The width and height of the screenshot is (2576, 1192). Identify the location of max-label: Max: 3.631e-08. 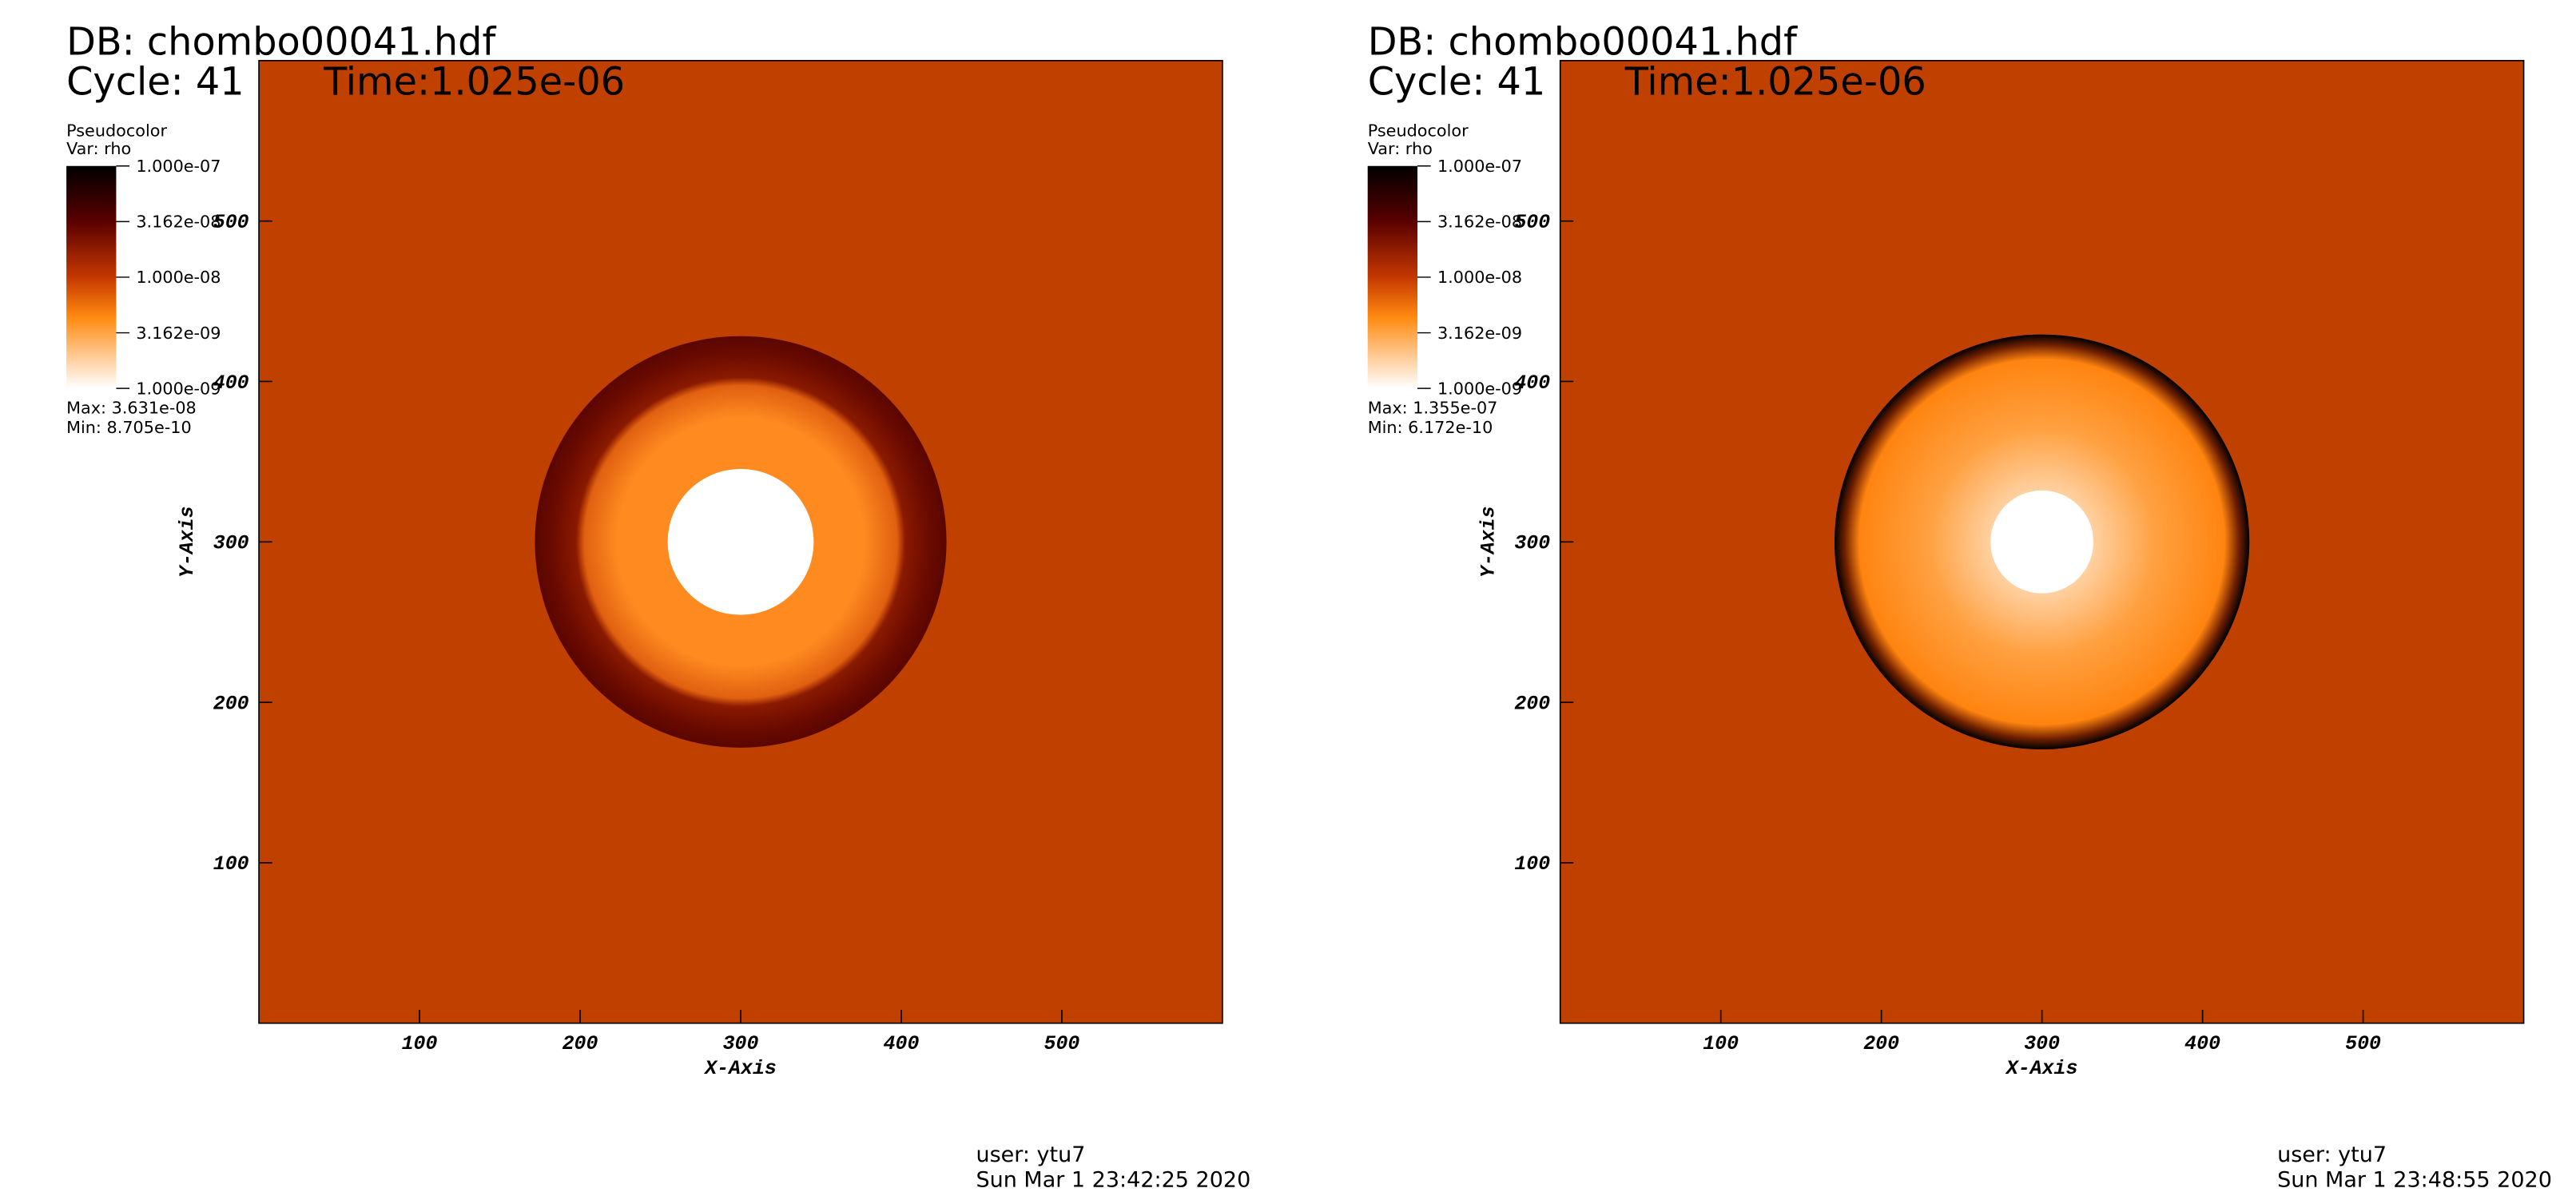
(131, 407).